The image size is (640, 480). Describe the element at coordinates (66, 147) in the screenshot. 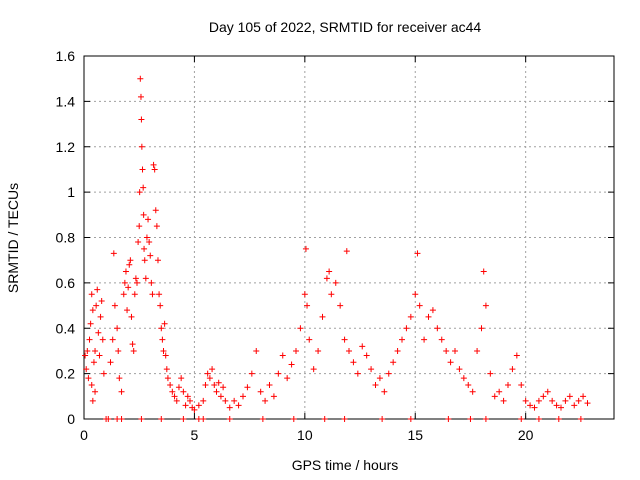

I see `y-tick-label: 1.2` at that location.